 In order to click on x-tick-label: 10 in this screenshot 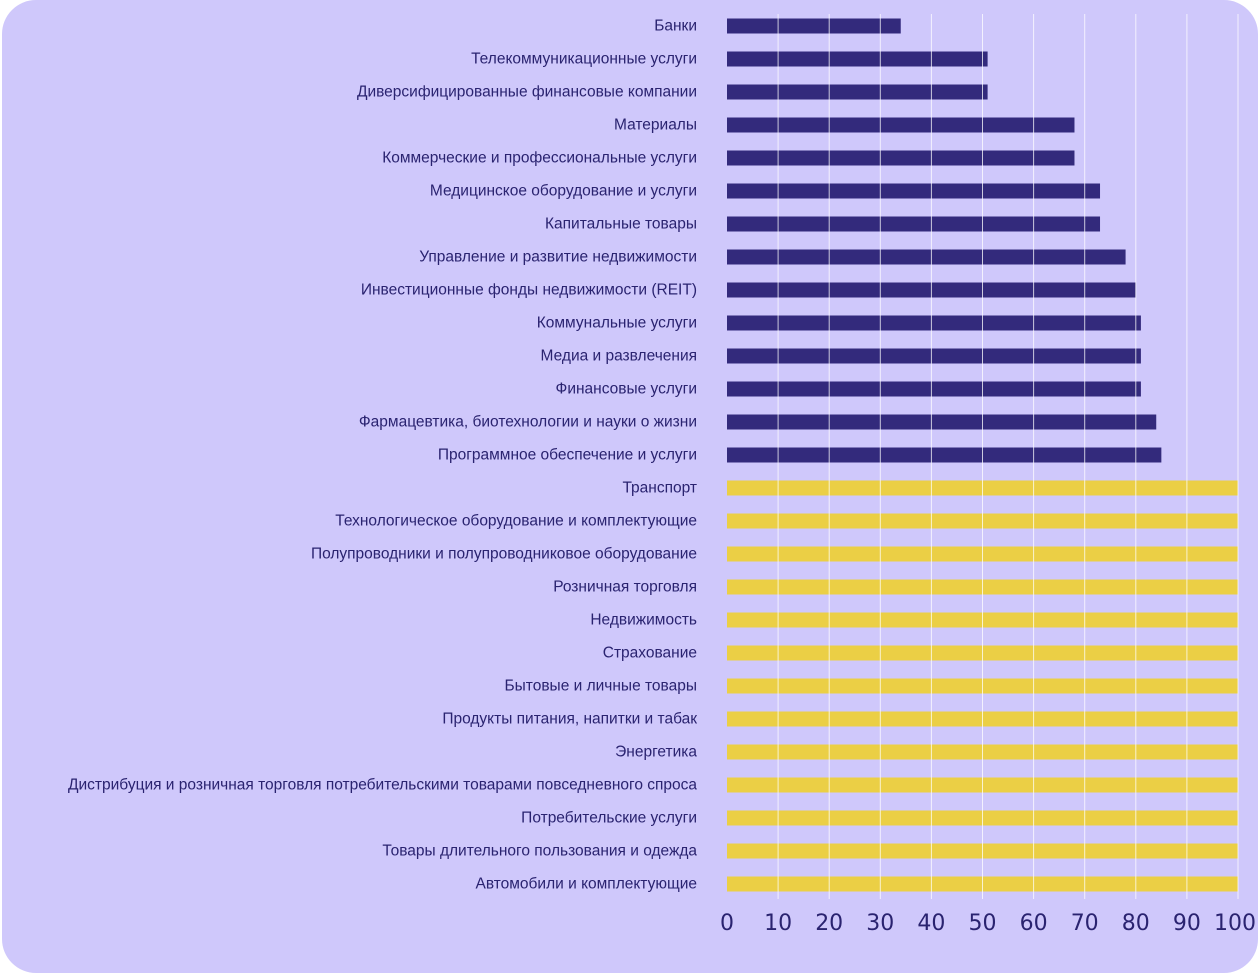, I will do `click(778, 923)`.